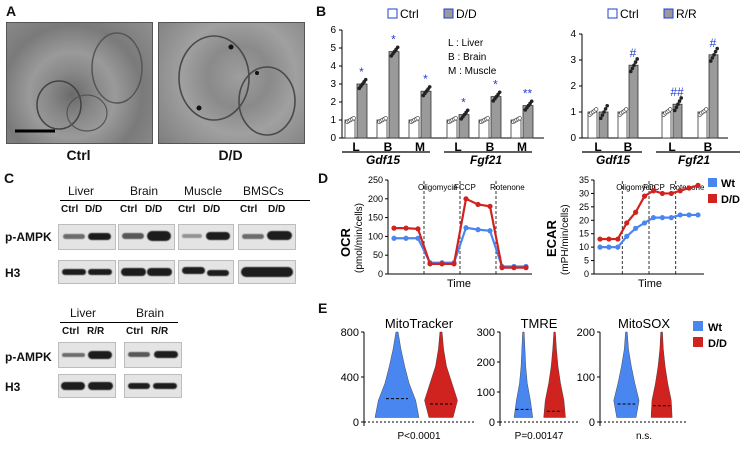 This screenshot has height=449, width=752. What do you see at coordinates (629, 14) in the screenshot?
I see `legend-ctrl-label-2: Ctrl` at bounding box center [629, 14].